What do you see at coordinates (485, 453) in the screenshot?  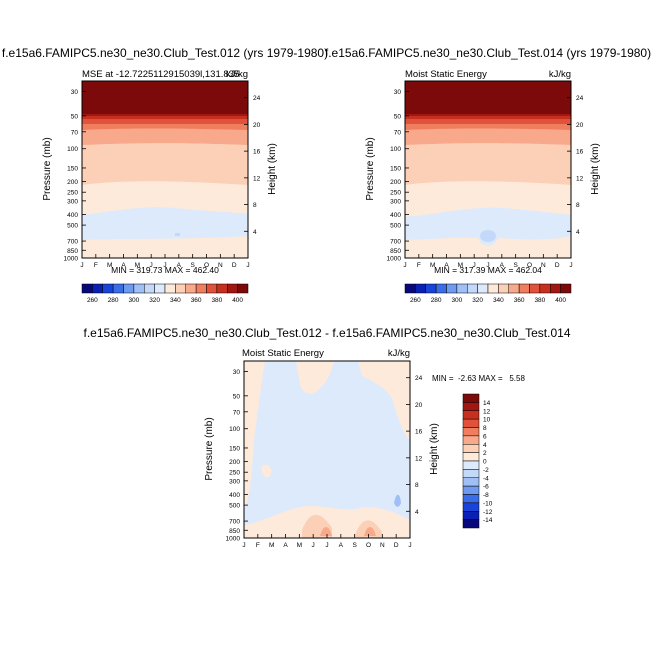 I see `colorbar-label: 2` at bounding box center [485, 453].